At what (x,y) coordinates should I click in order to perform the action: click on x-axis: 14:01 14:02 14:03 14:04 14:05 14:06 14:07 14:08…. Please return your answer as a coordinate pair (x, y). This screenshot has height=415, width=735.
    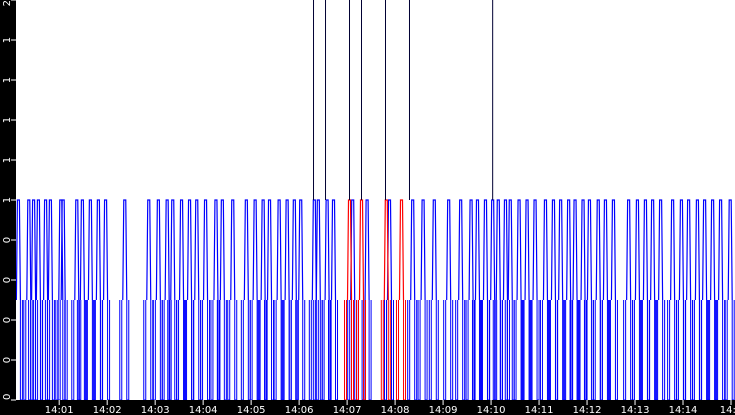
    Looking at the image, I should click on (390, 407).